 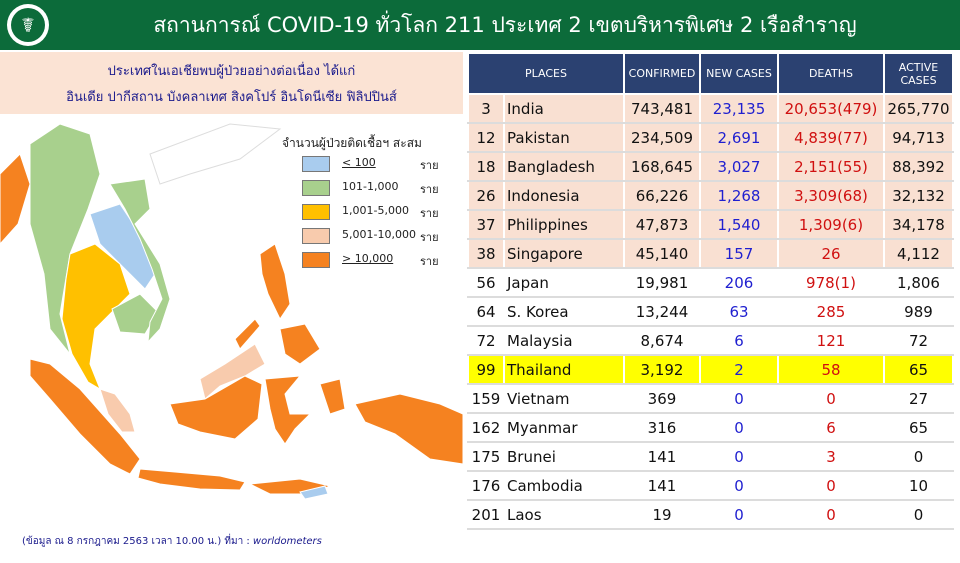 I want to click on cell-deaths: 4,839(77), so click(x=831, y=137).